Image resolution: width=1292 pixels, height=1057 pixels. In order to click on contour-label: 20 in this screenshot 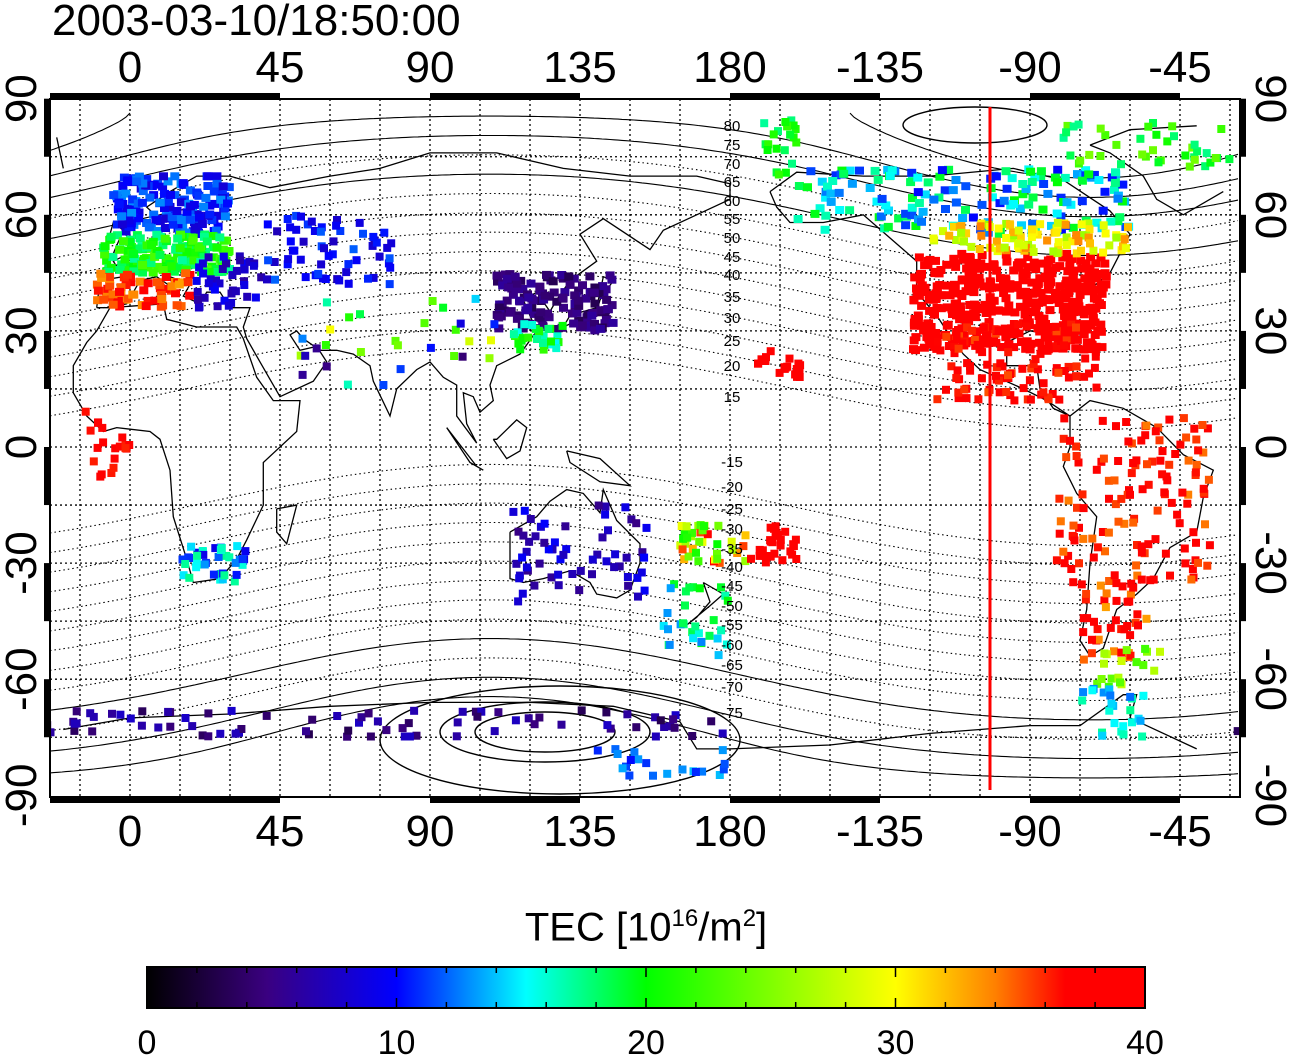, I will do `click(732, 366)`.